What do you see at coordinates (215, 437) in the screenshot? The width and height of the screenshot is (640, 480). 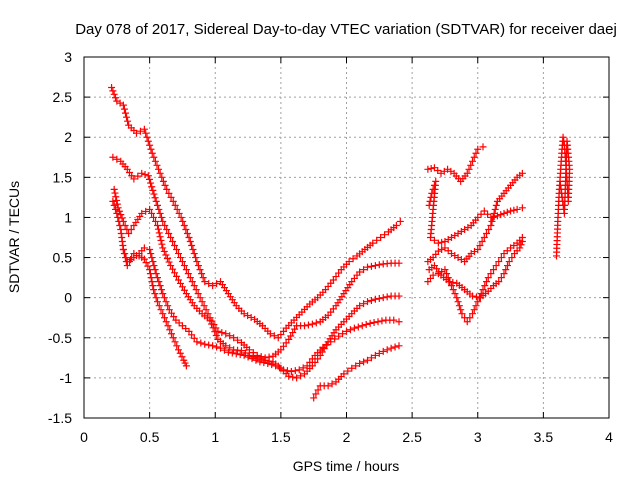 I see `x-tick-label: 1` at bounding box center [215, 437].